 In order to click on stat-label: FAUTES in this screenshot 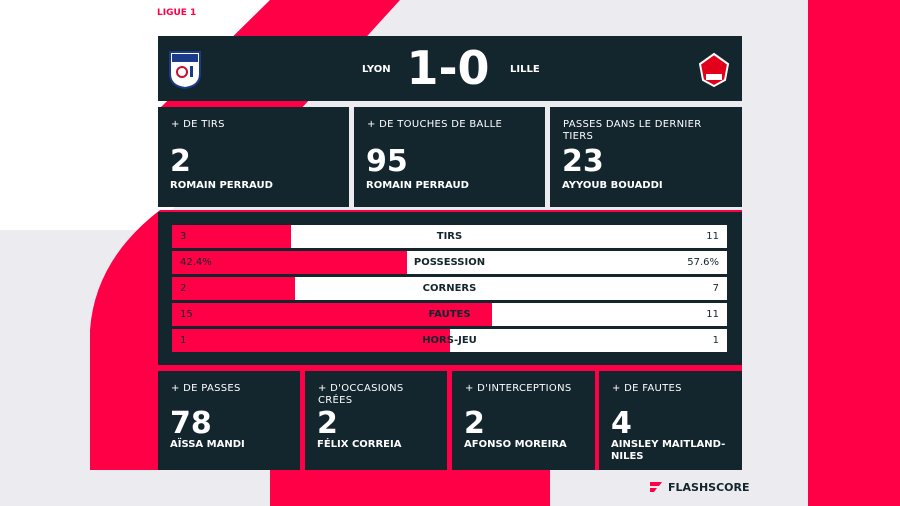, I will do `click(449, 314)`.